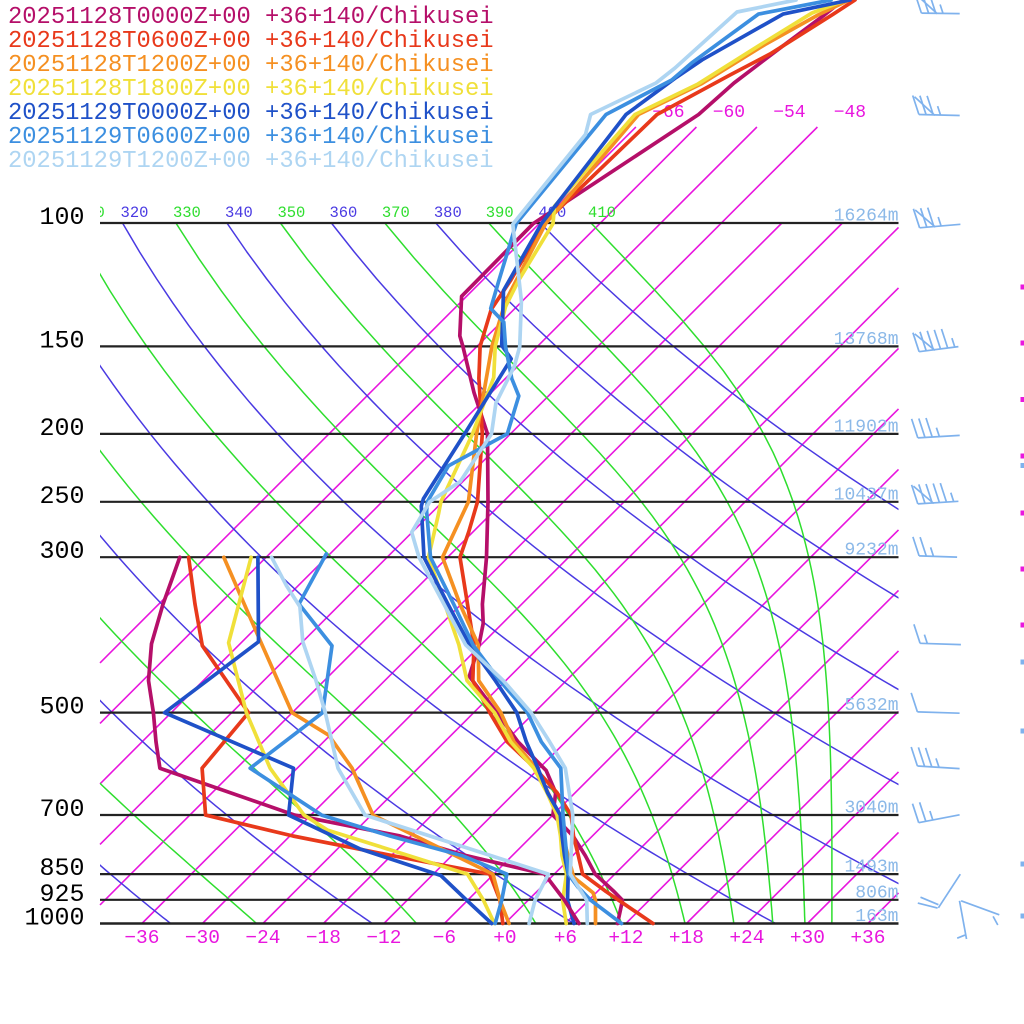 This screenshot has height=1024, width=1024. Describe the element at coordinates (323, 938) in the screenshot. I see `svg-text: −18` at that location.